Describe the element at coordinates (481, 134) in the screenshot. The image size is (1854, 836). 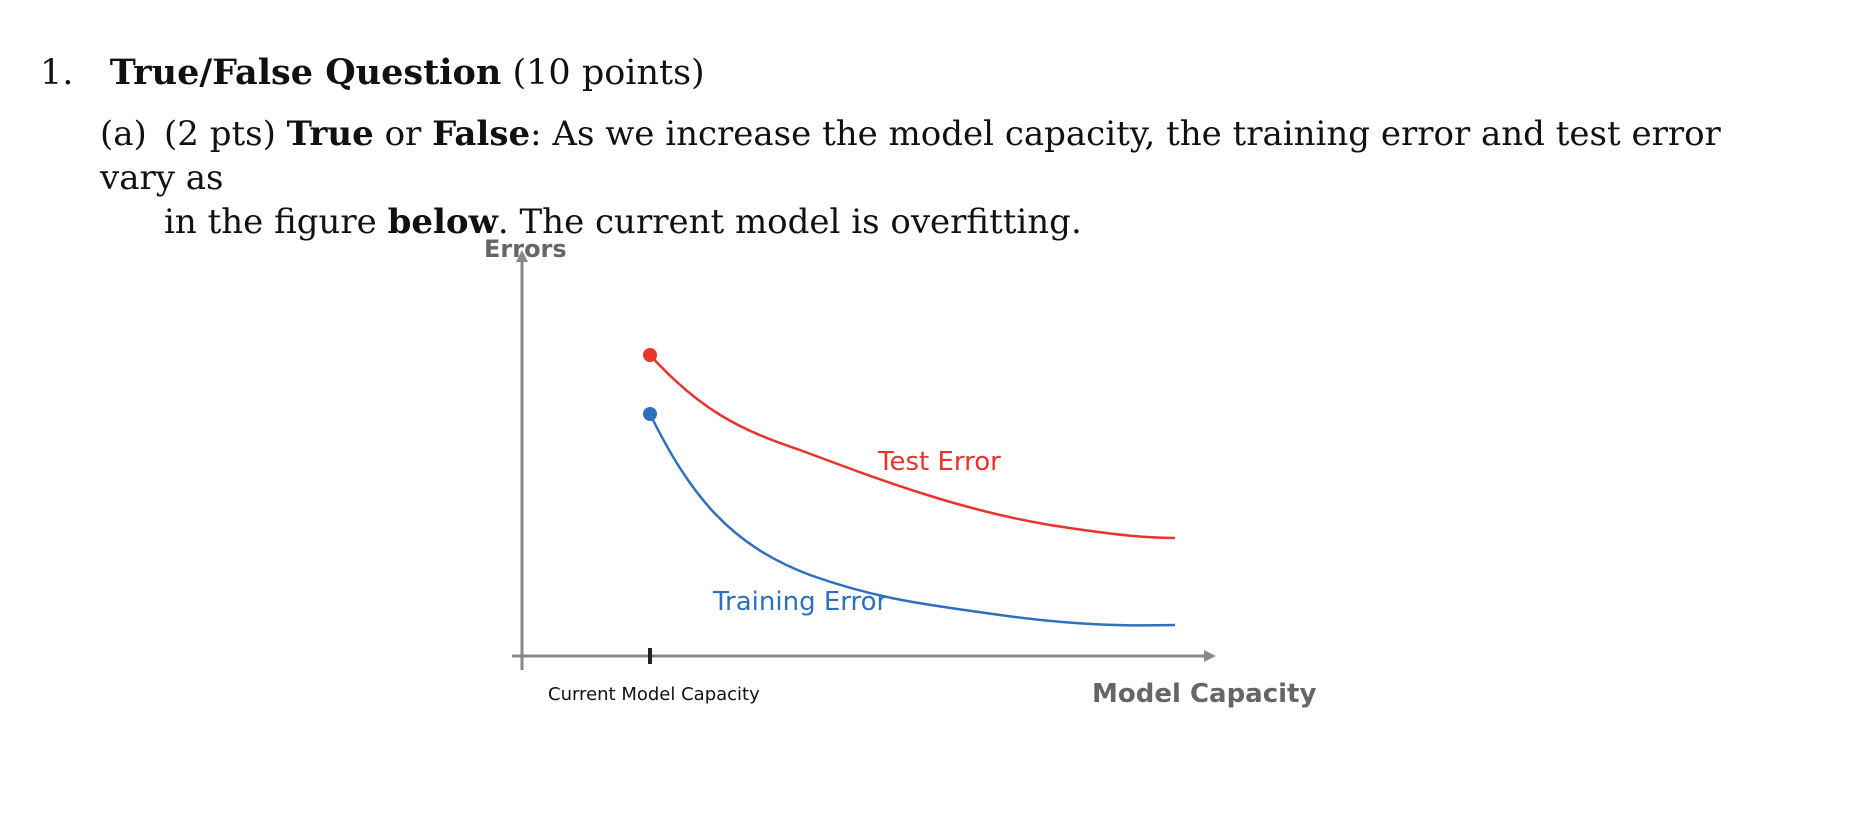
I see `false-word: False` at that location.